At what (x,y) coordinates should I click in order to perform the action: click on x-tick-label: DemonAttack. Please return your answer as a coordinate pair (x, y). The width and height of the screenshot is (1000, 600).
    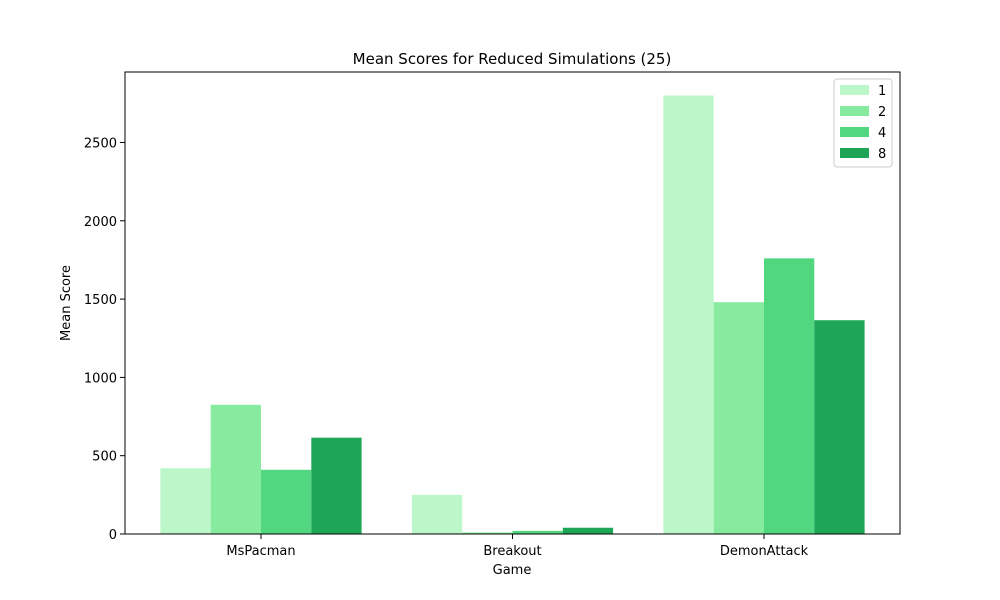
    Looking at the image, I should click on (764, 551).